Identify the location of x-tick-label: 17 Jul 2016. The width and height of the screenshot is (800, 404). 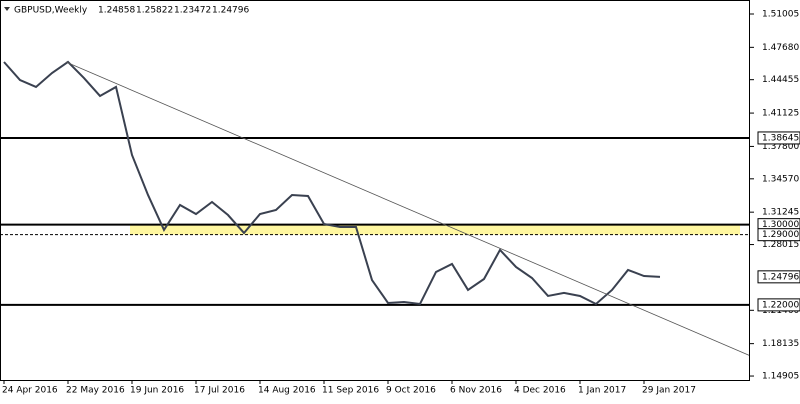
(219, 391).